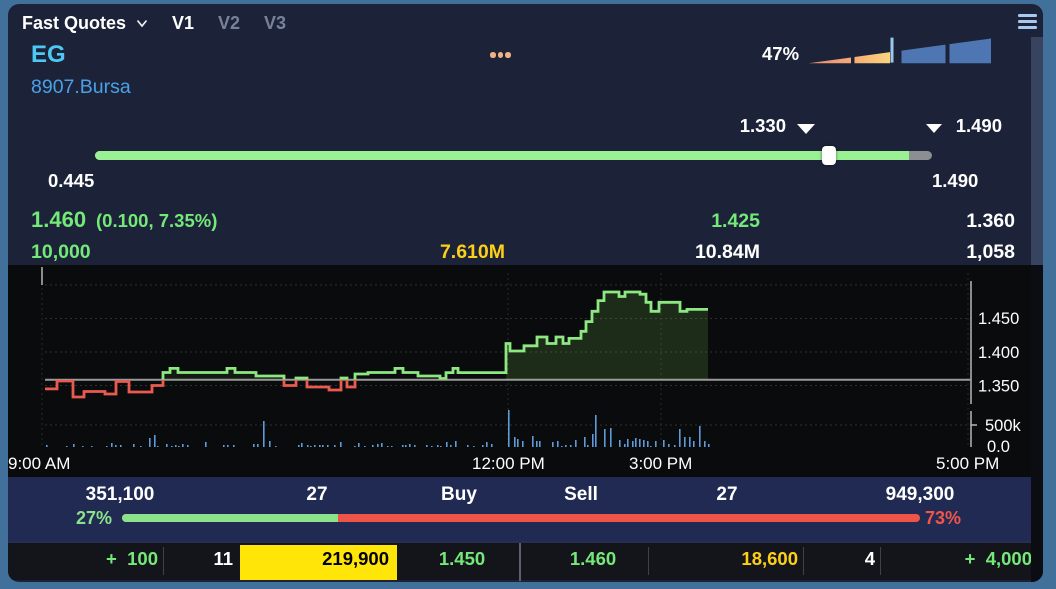 The image size is (1056, 589). What do you see at coordinates (998, 319) in the screenshot?
I see `svg-text: 1.450` at bounding box center [998, 319].